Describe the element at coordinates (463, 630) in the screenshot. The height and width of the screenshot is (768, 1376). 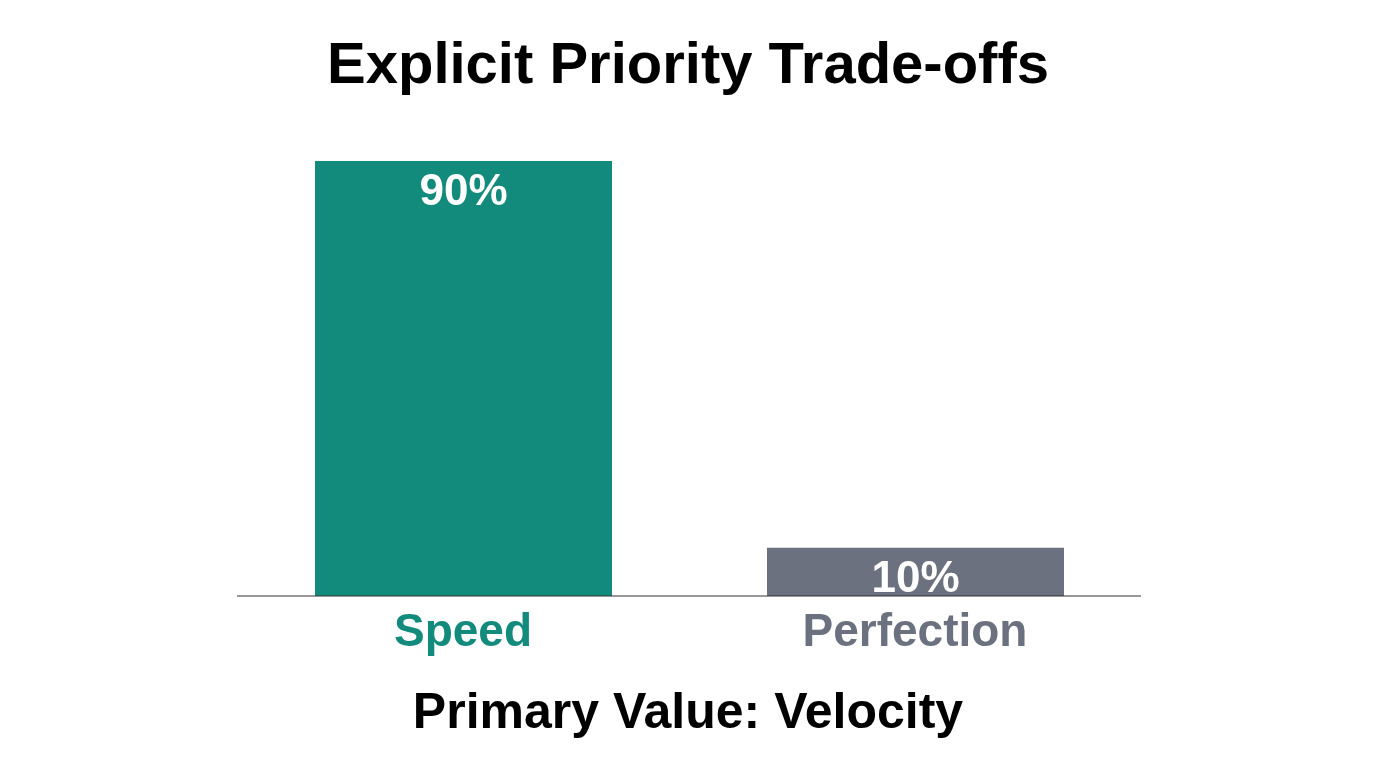
I see `x-tick-label: Speed` at that location.